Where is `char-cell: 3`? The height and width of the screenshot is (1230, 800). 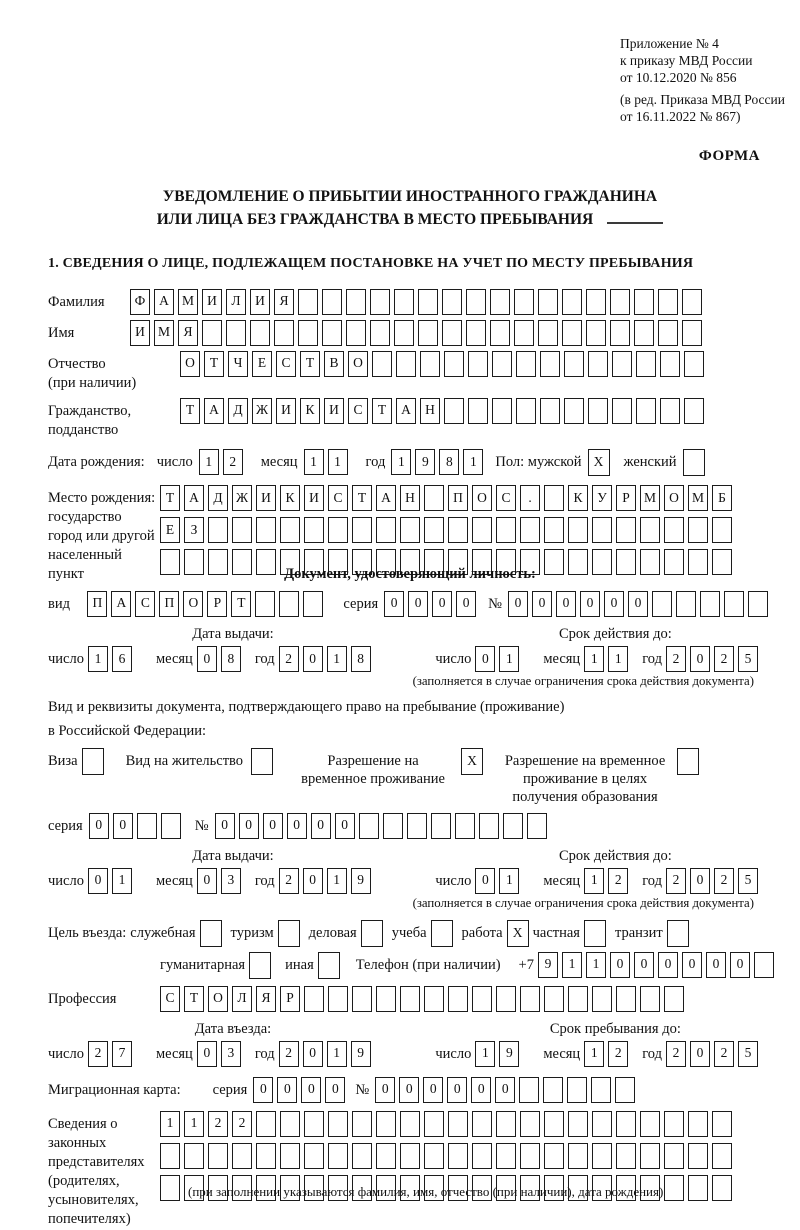
char-cell: 3 is located at coordinates (230, 1053).